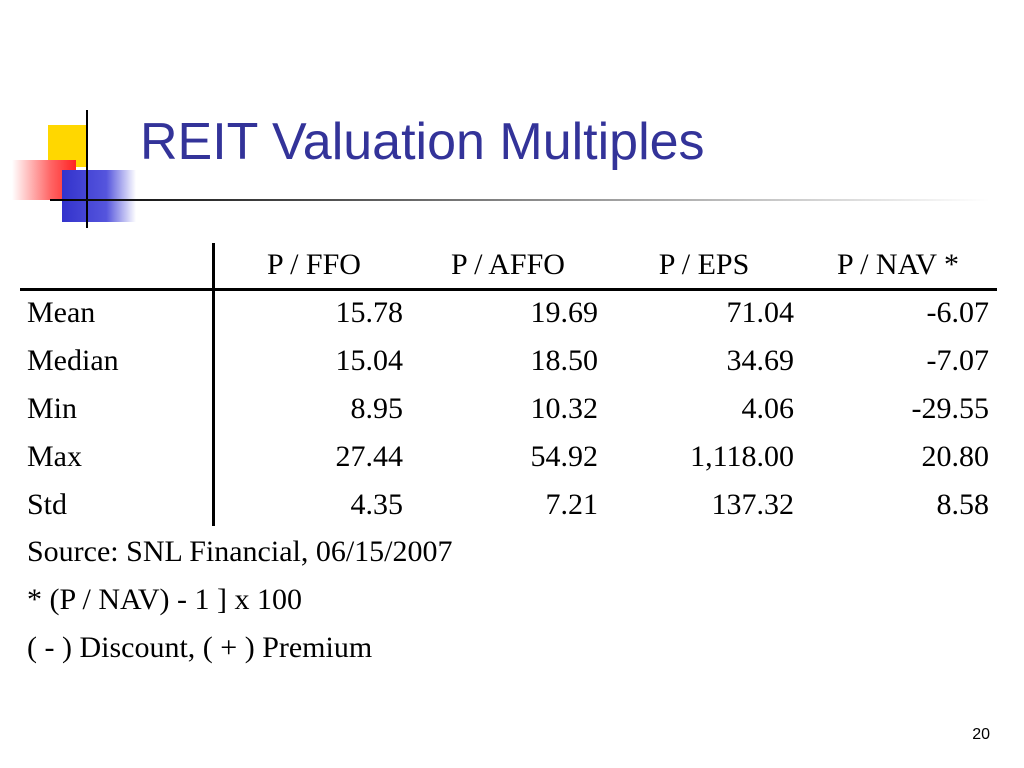 The height and width of the screenshot is (768, 1024). Describe the element at coordinates (564, 408) in the screenshot. I see `table-cell: 10.32` at that location.